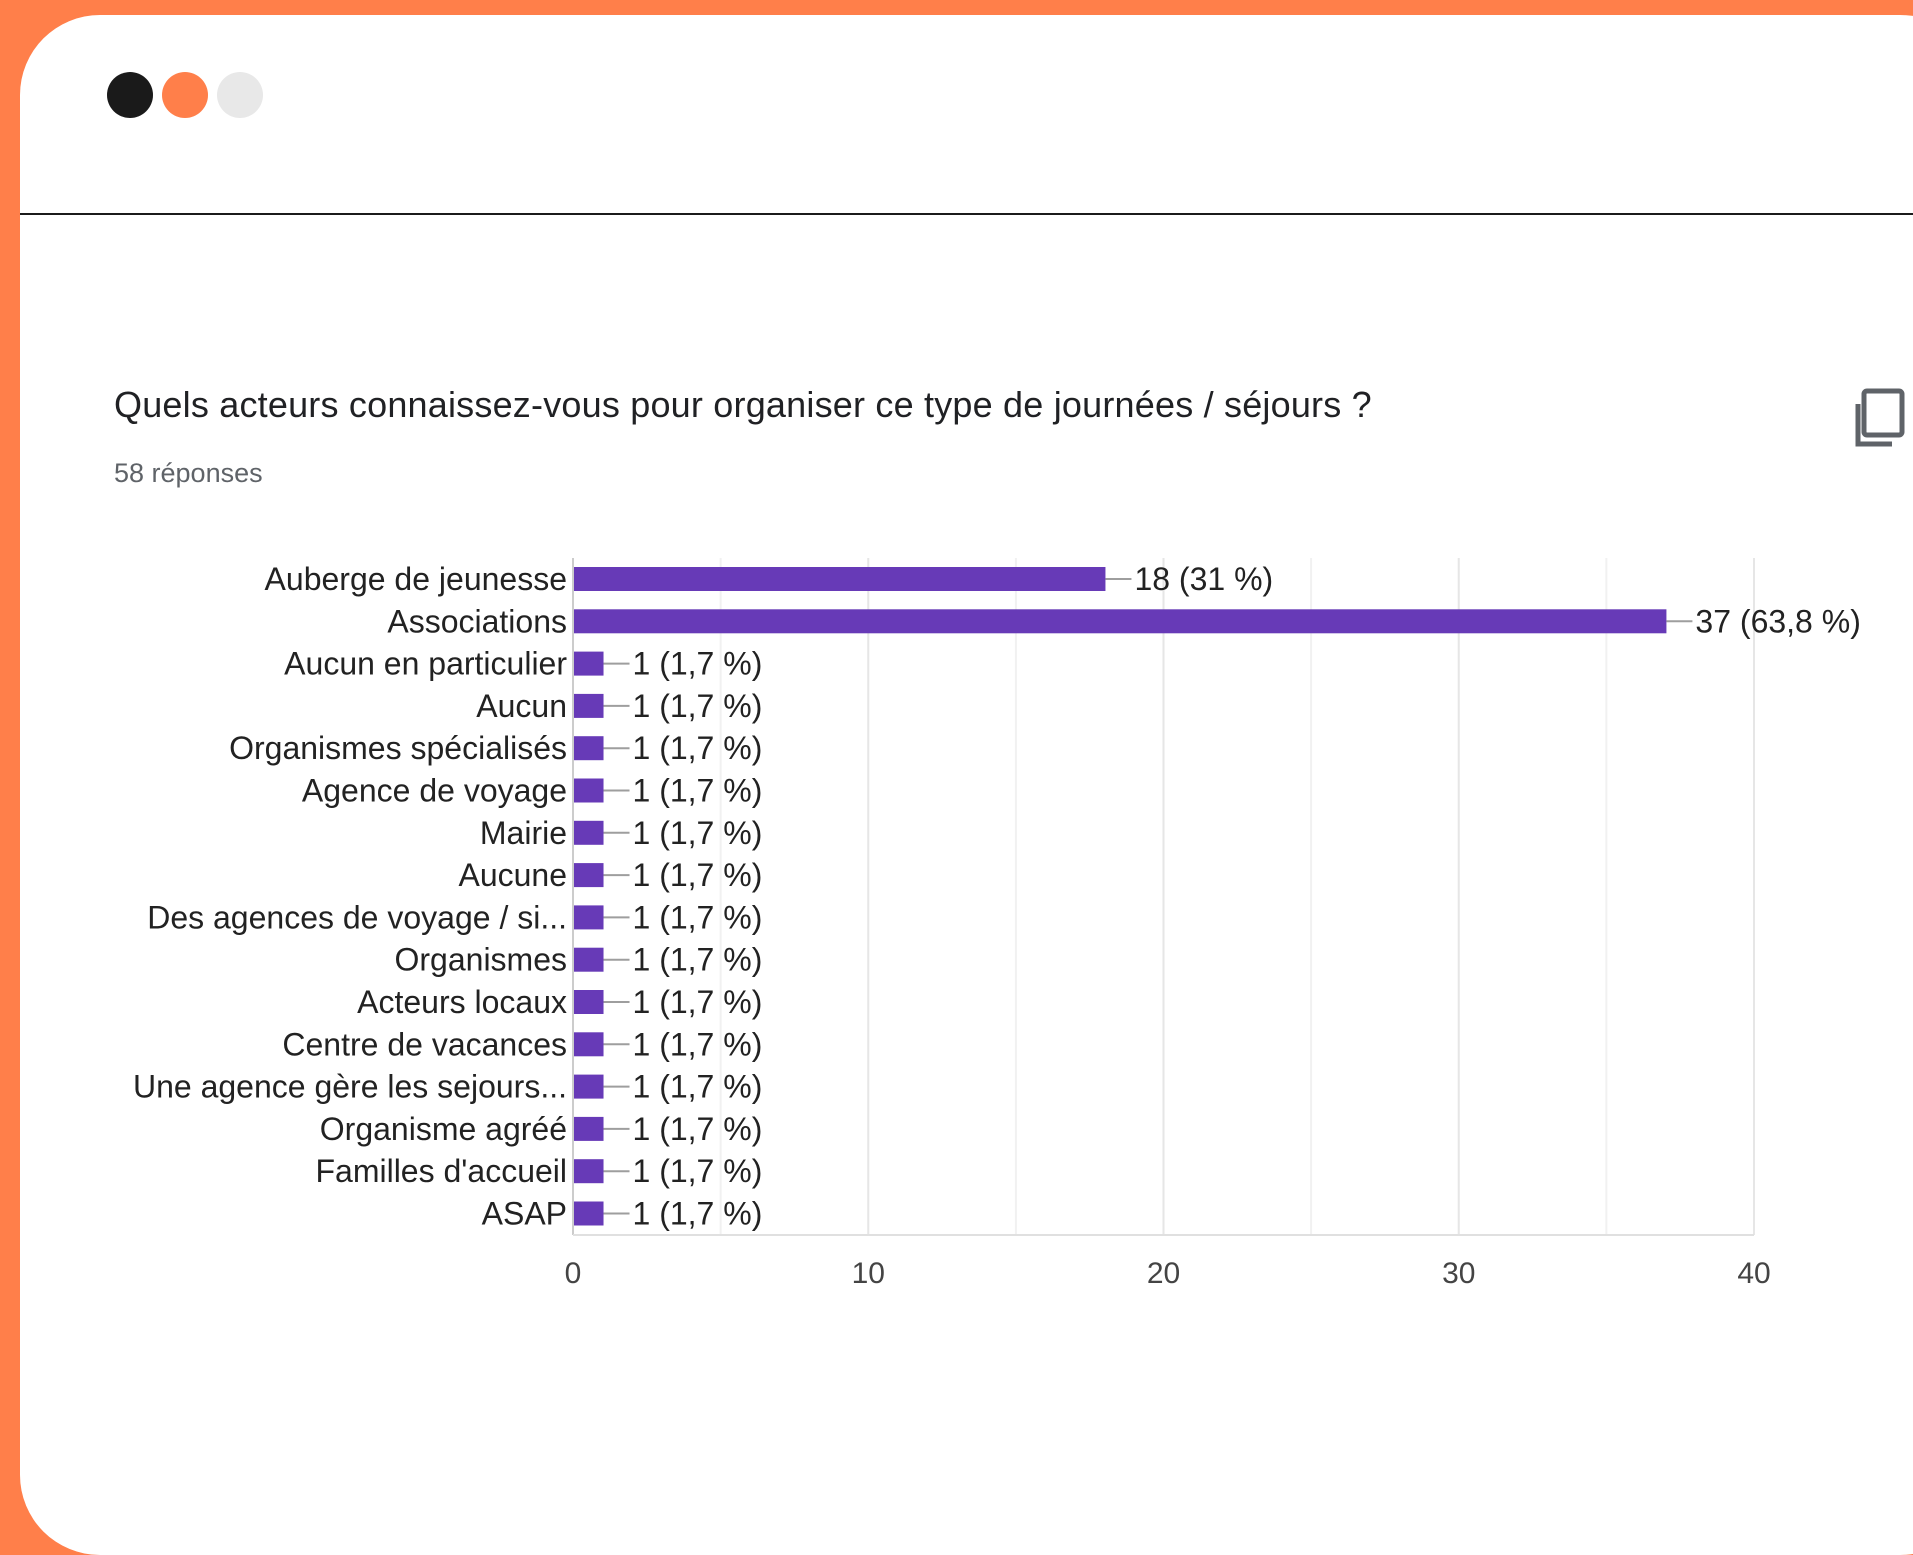 The height and width of the screenshot is (1555, 1913). Describe the element at coordinates (425, 664) in the screenshot. I see `category-label: Aucun en particulier` at that location.